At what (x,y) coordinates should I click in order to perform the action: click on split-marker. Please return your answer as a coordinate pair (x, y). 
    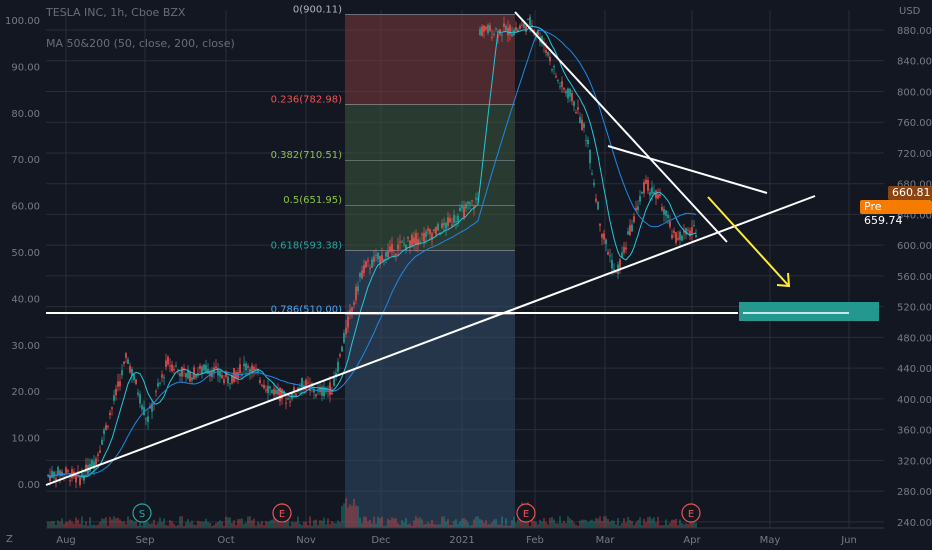
    Looking at the image, I should click on (142, 513).